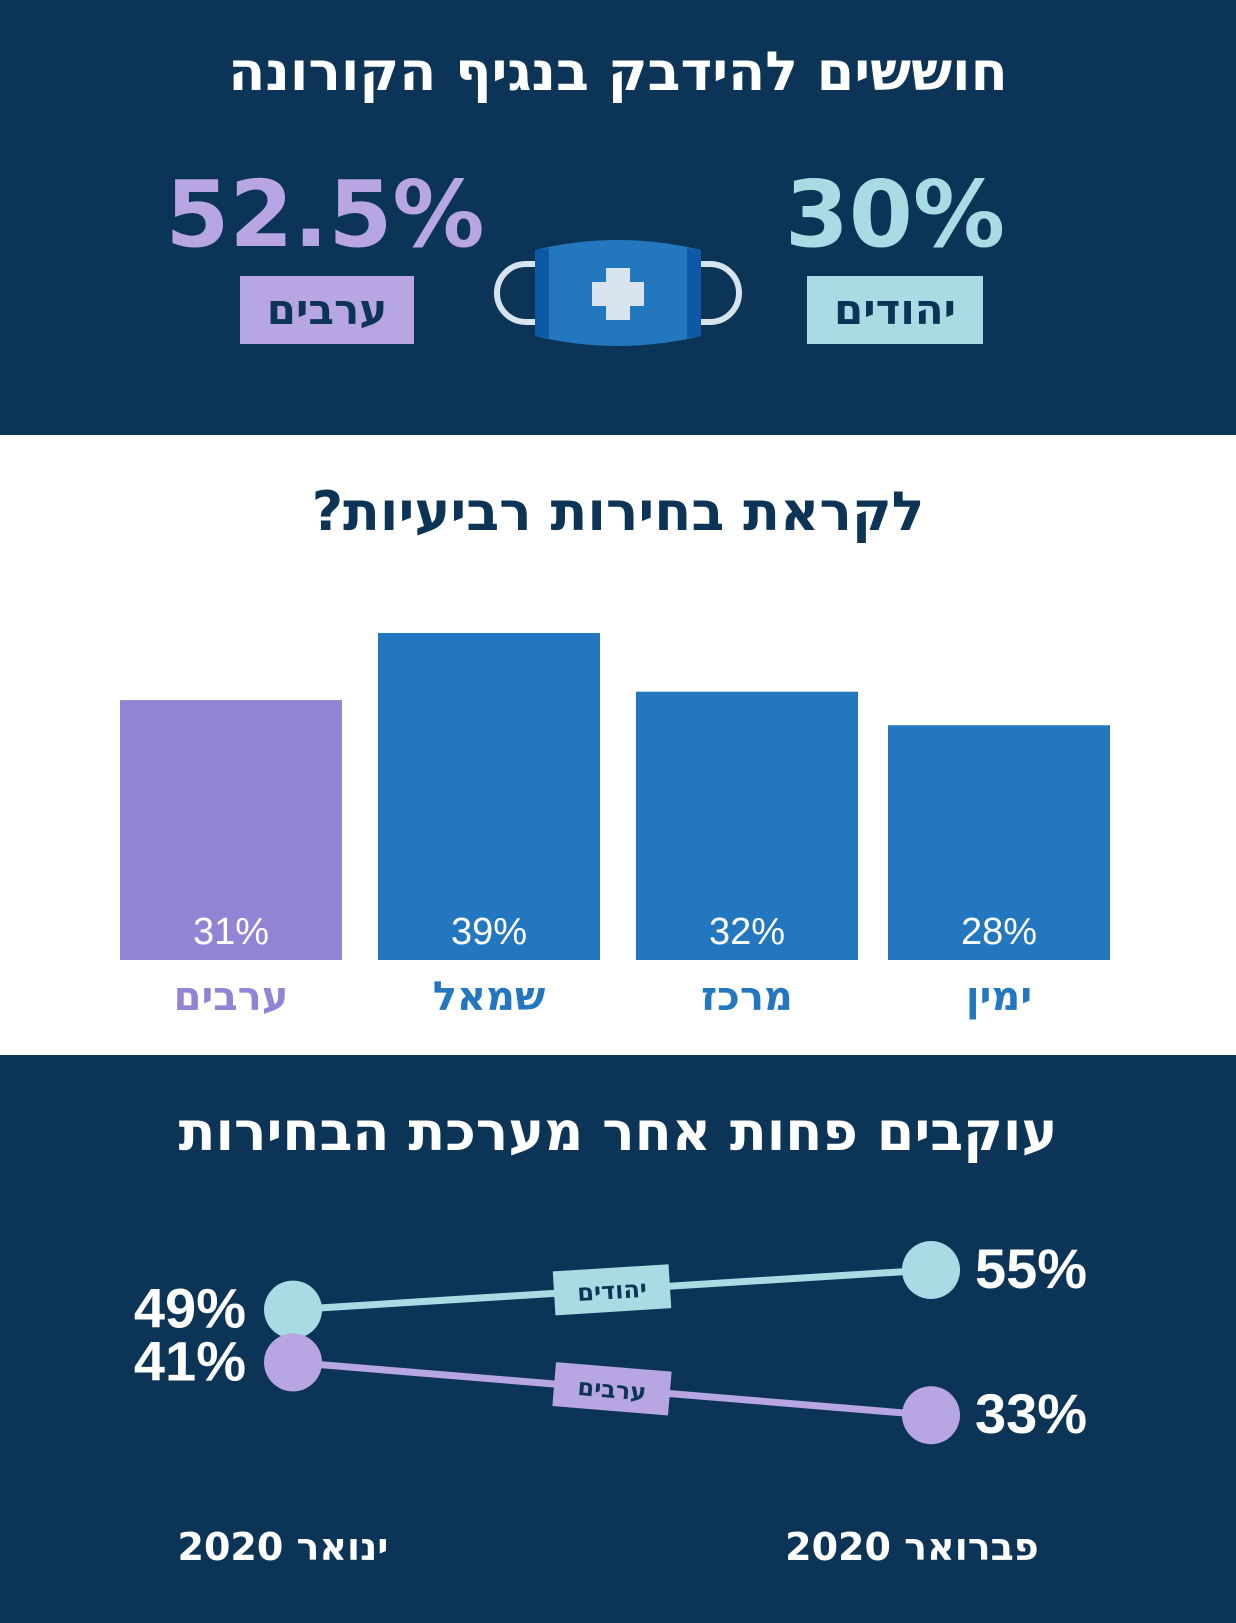 This screenshot has height=1623, width=1236. I want to click on face-mask-icon, so click(618, 293).